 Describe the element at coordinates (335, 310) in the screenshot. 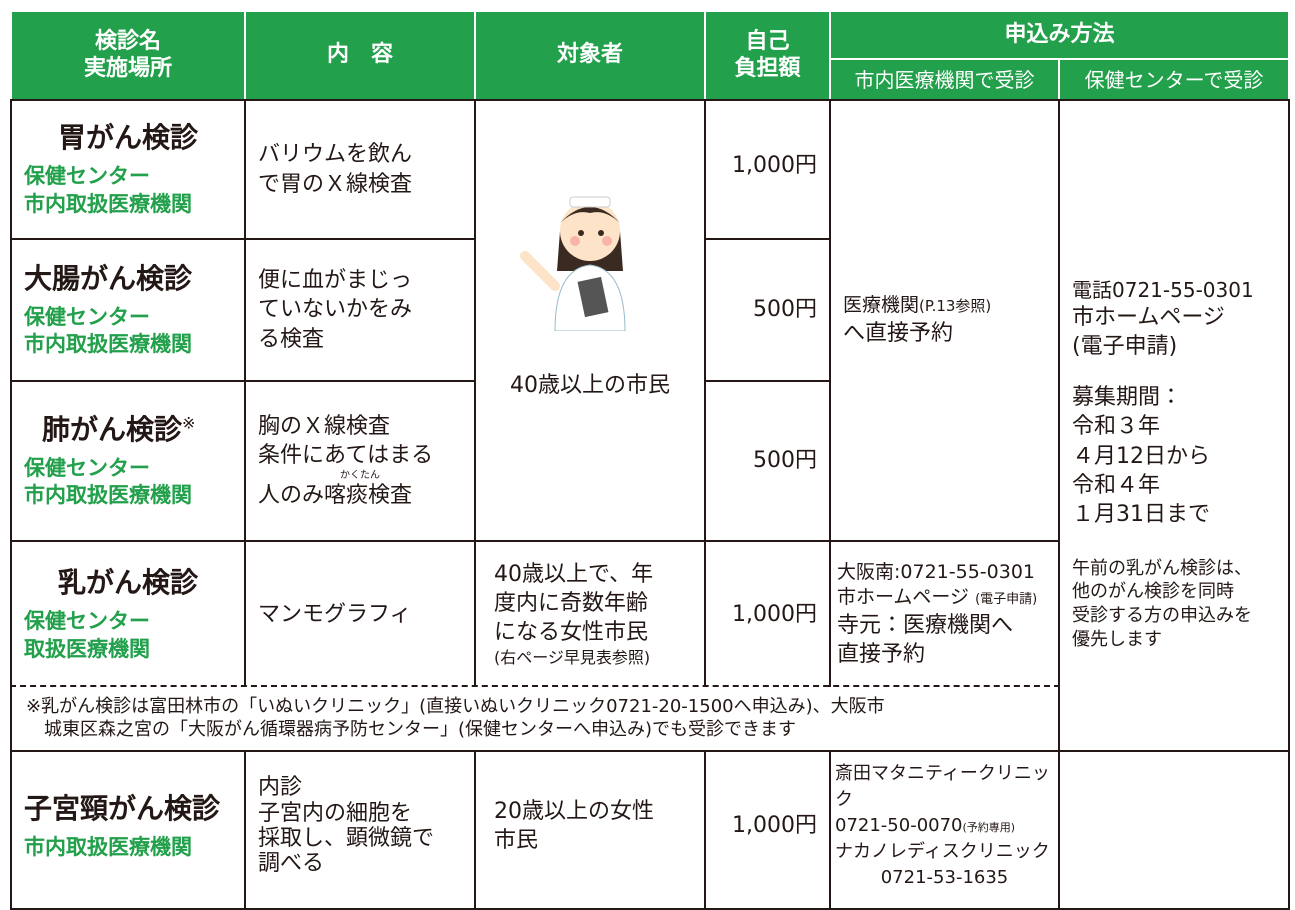

I see `content-line: ていないかをみ` at that location.